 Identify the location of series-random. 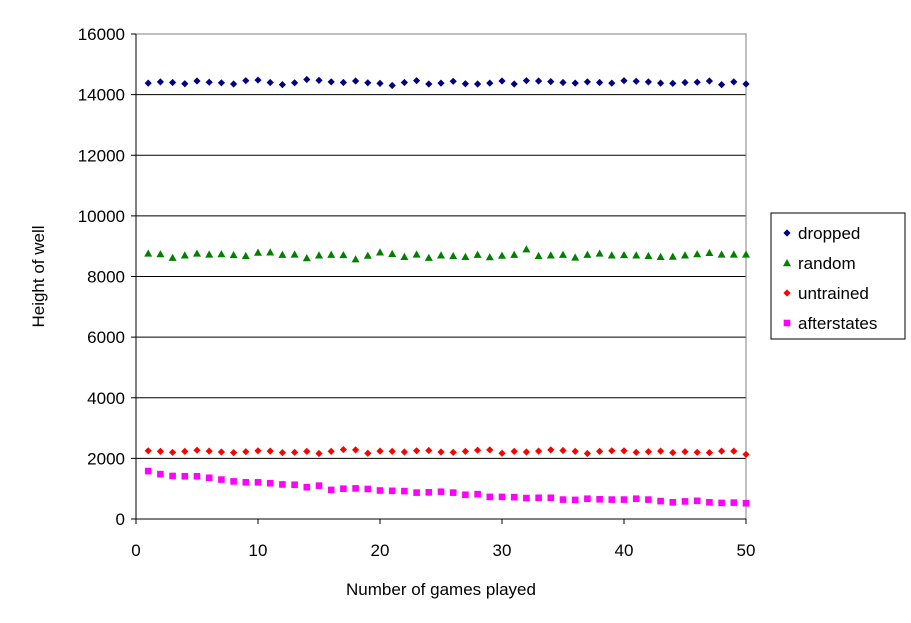
(447, 254).